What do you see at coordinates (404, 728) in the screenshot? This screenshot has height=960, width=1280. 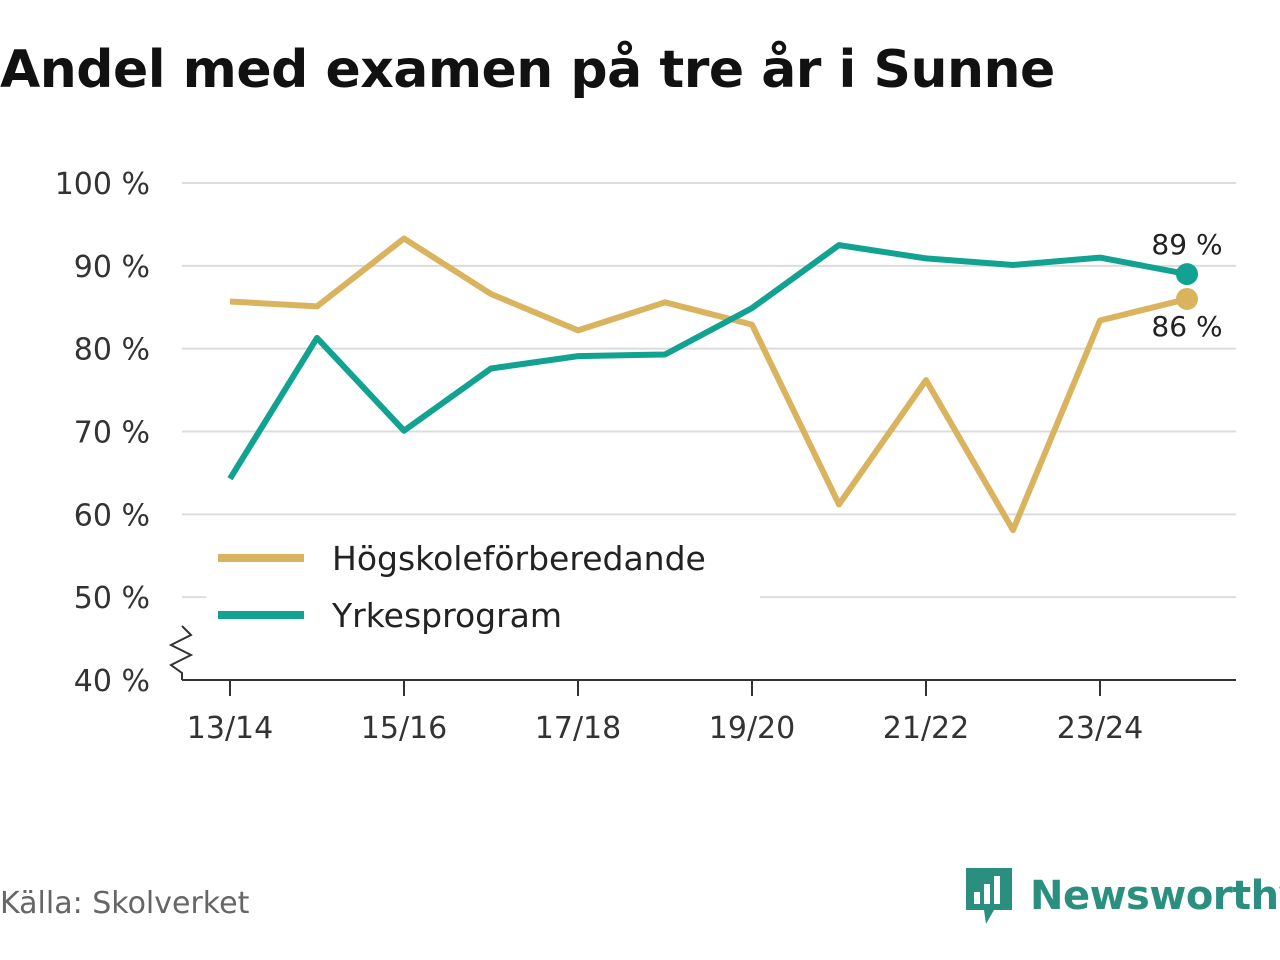 I see `x-tick-label: 15/16` at bounding box center [404, 728].